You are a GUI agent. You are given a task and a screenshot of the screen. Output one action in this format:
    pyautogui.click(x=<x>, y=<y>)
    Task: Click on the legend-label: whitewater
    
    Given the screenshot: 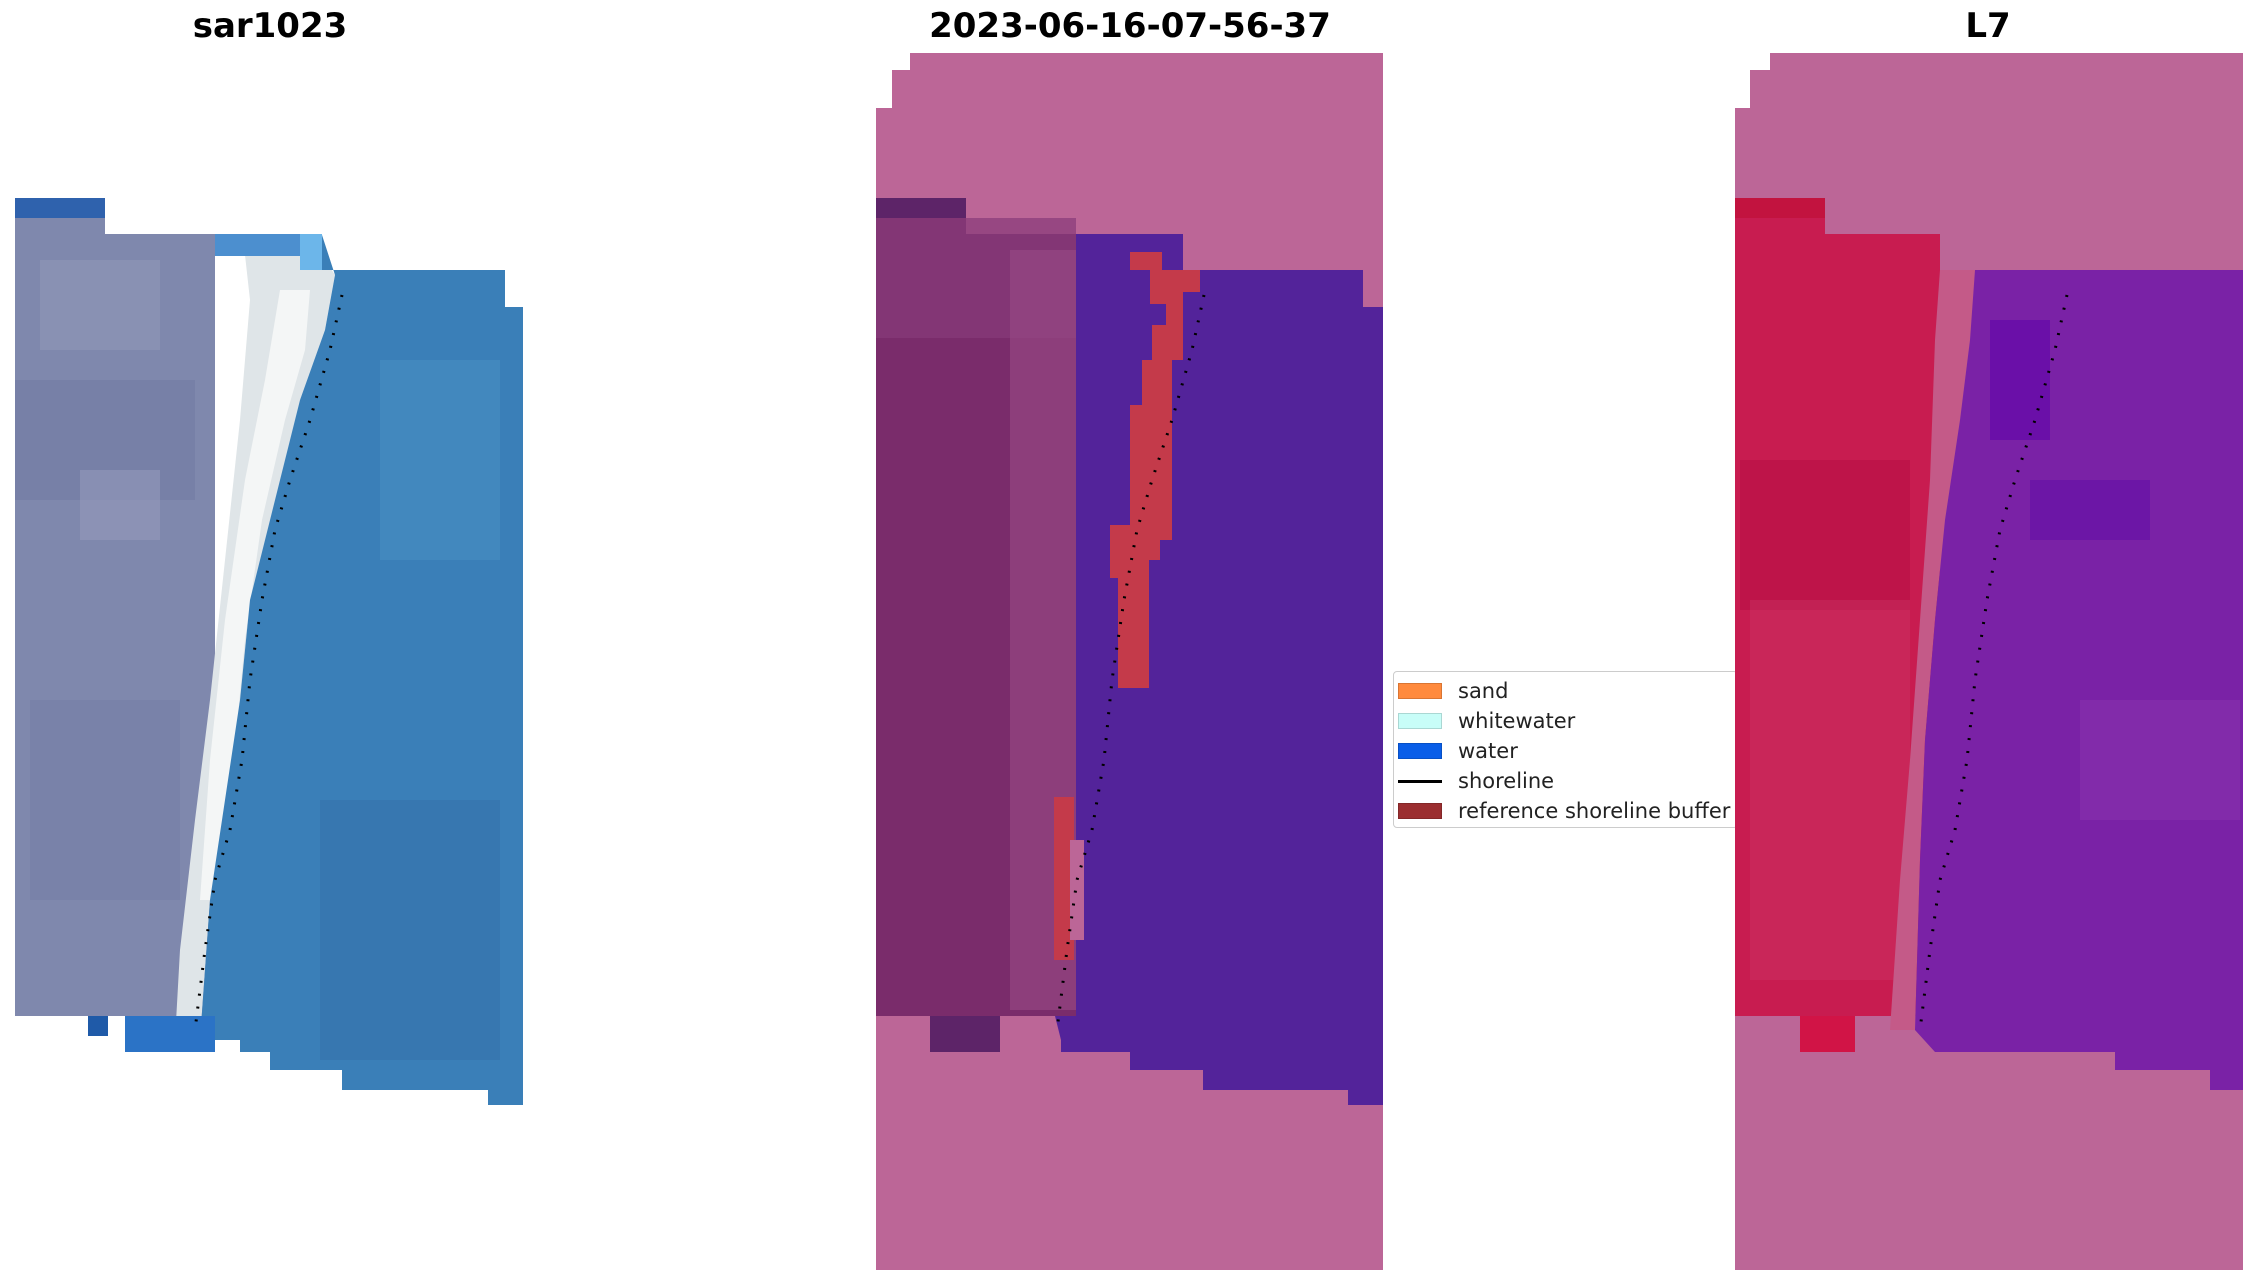 What is the action you would take?
    pyautogui.click(x=1517, y=721)
    